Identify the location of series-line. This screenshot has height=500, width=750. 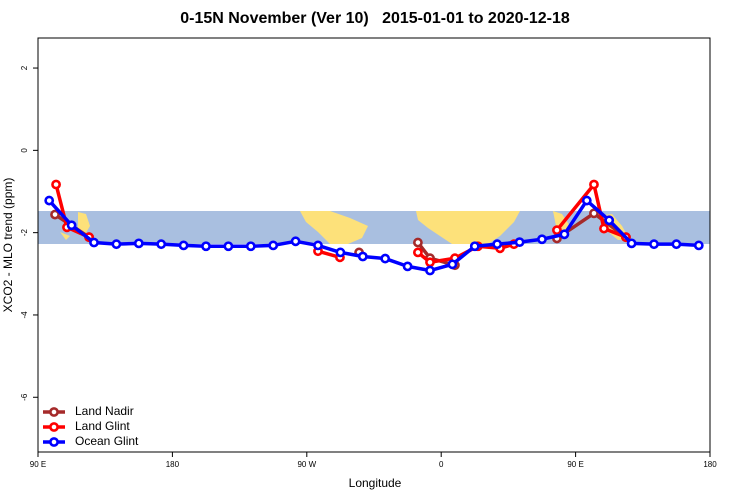
(591, 210).